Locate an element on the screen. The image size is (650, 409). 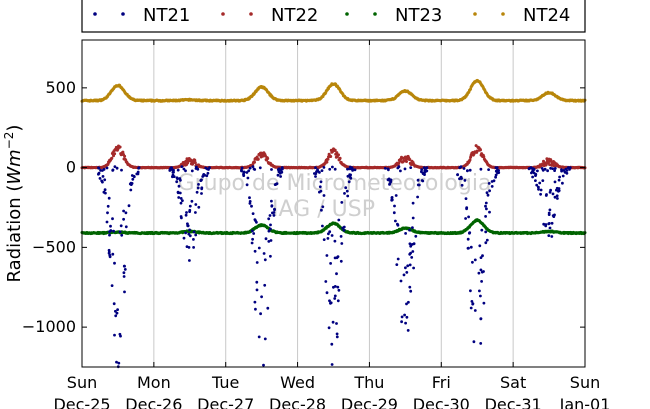
watermark: Grupo de Micrometeorologia IAG / USP is located at coordinates (335, 196).